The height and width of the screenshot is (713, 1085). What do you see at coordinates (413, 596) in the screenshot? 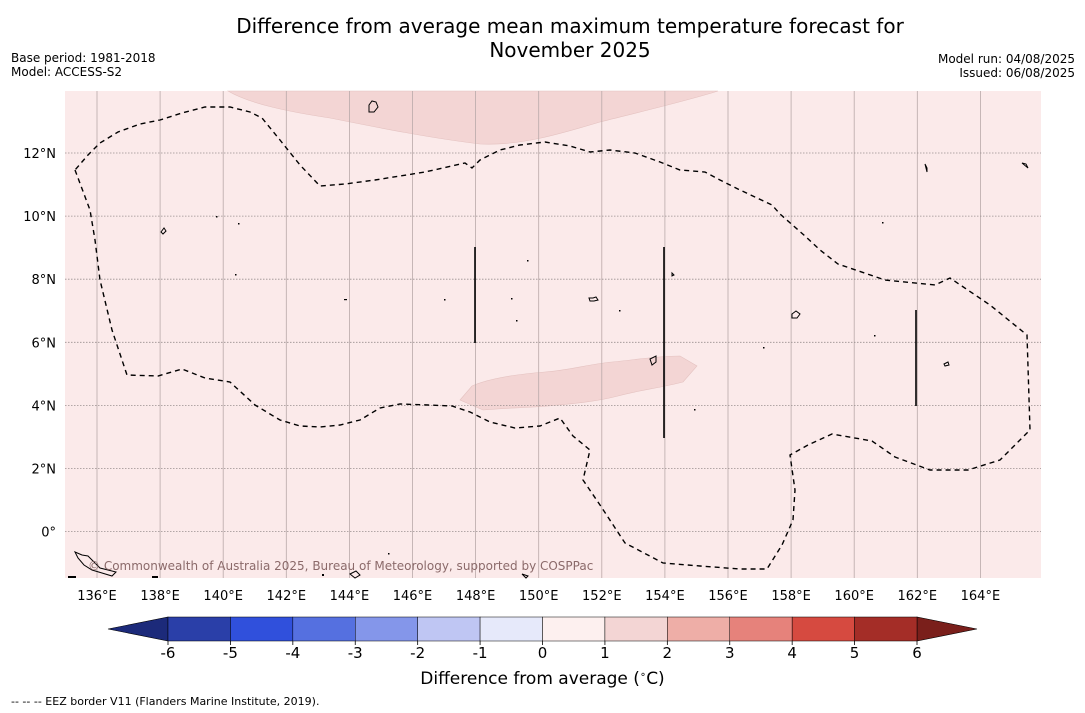
I see `longitude-label: 146°E` at bounding box center [413, 596].